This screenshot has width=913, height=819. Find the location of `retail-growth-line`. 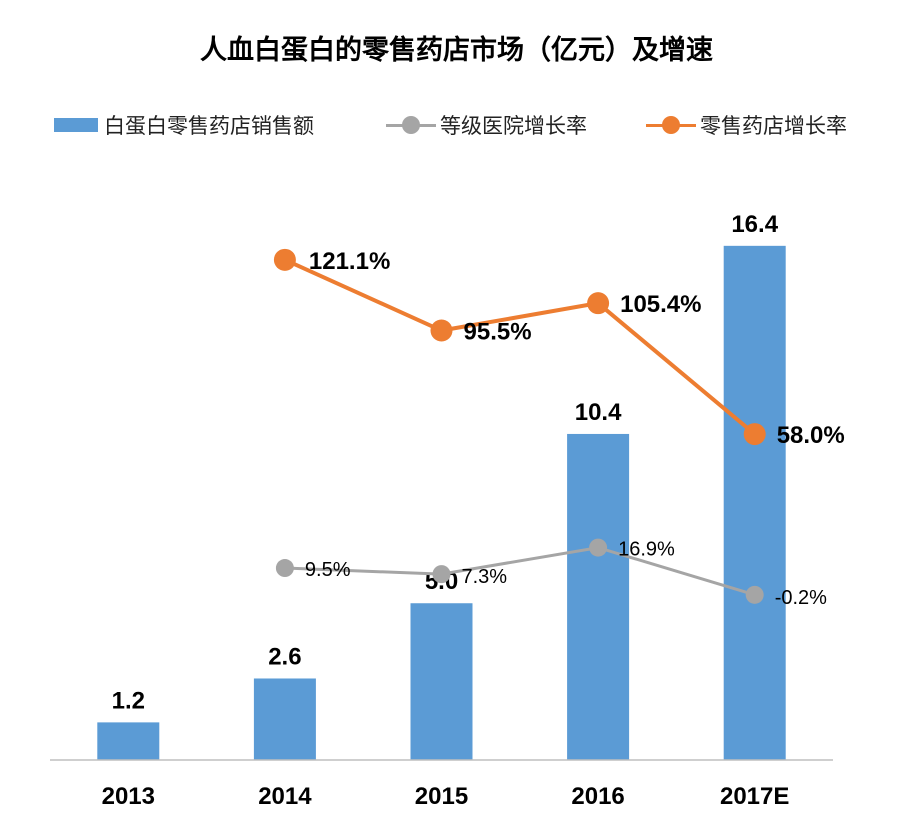

retail-growth-line is located at coordinates (520, 346).